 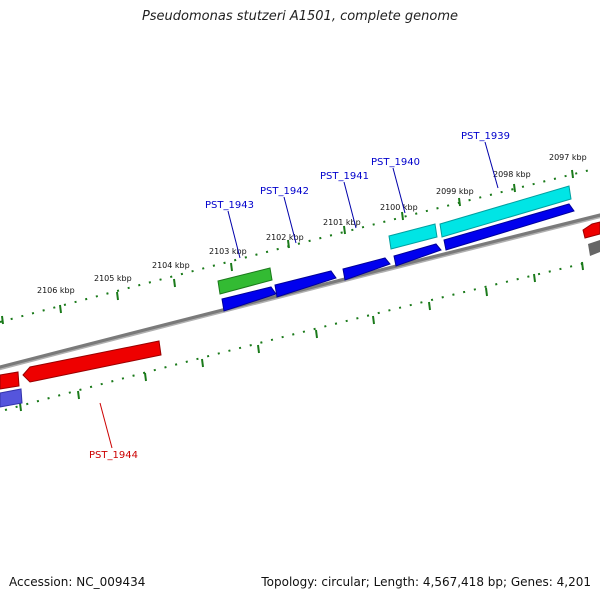 I want to click on gene-label-pst-1942: PST_1942, so click(x=284, y=191).